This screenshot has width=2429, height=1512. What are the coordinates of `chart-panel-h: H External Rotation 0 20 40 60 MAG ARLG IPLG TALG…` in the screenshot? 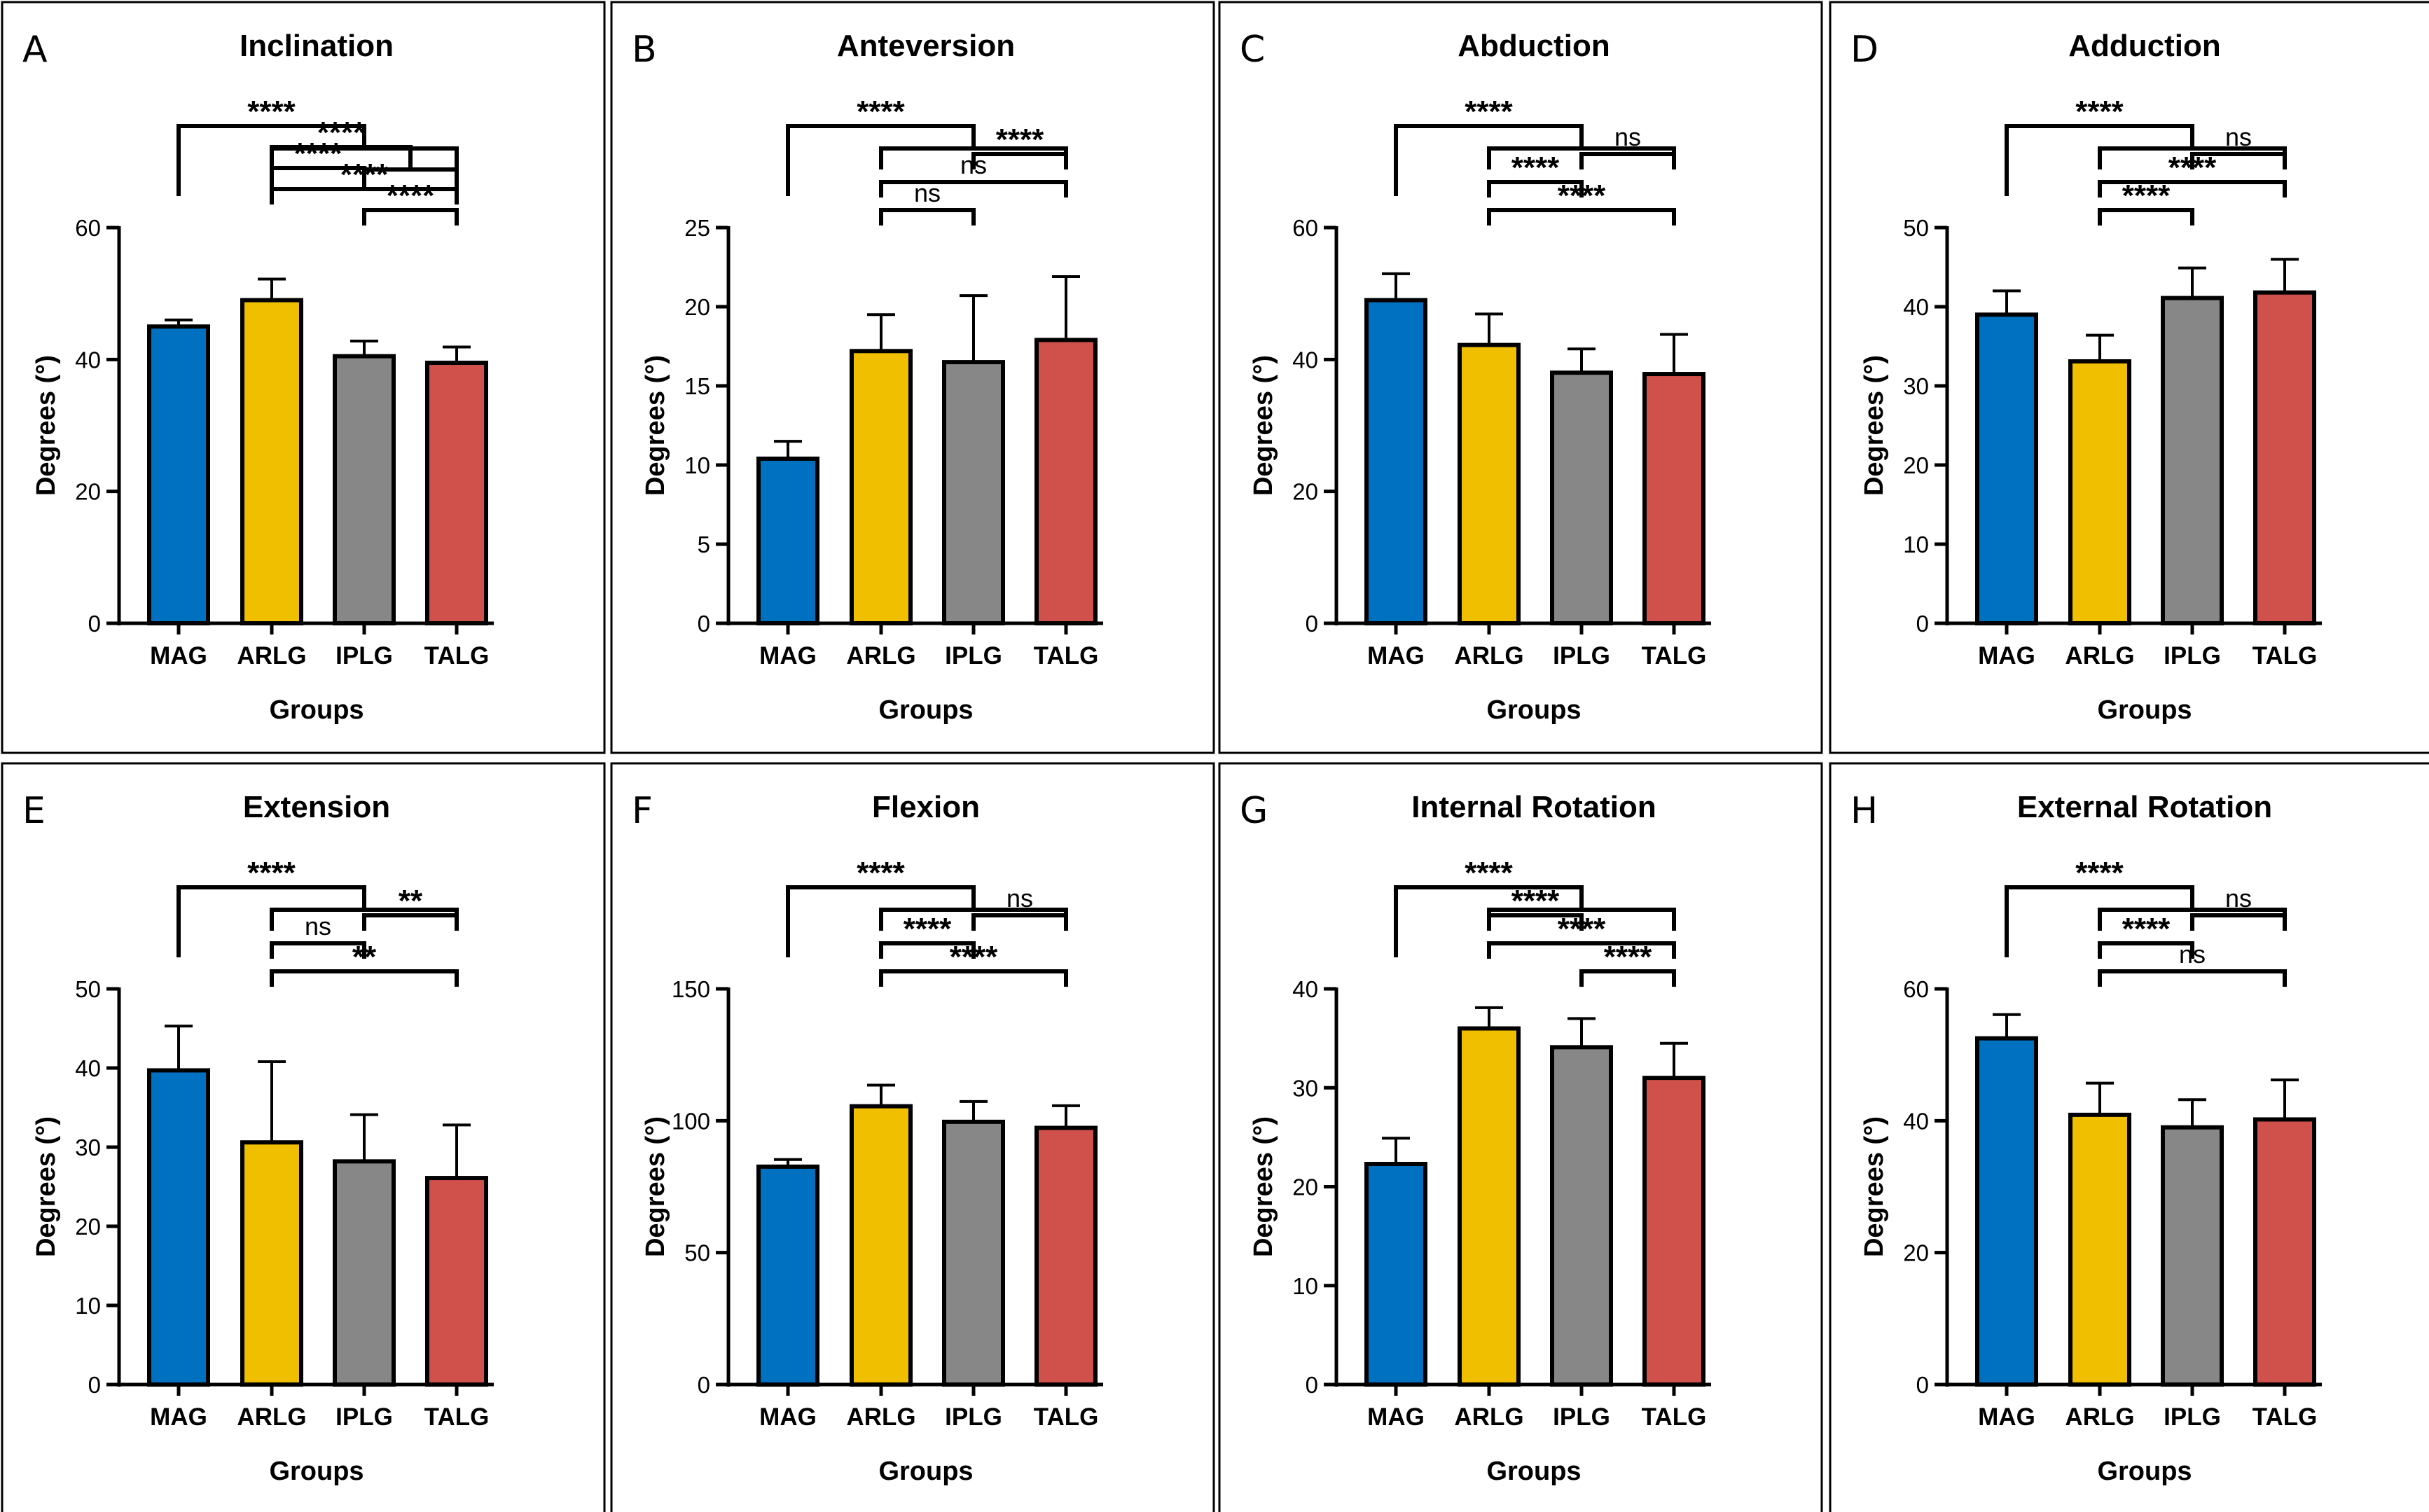 It's located at (2129, 1137).